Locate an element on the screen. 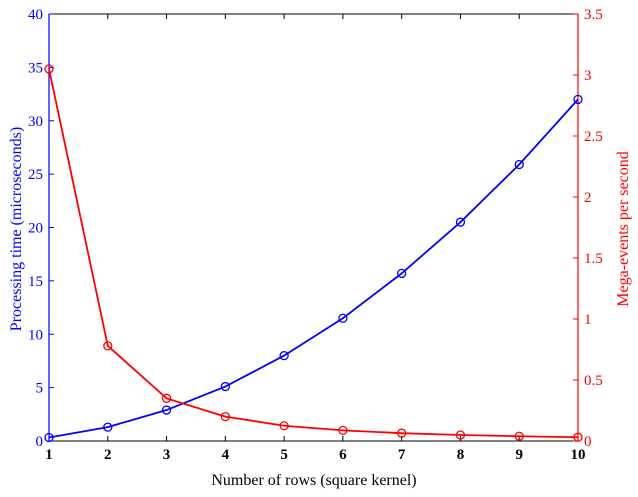  x-tick-label: 5 is located at coordinates (284, 455).